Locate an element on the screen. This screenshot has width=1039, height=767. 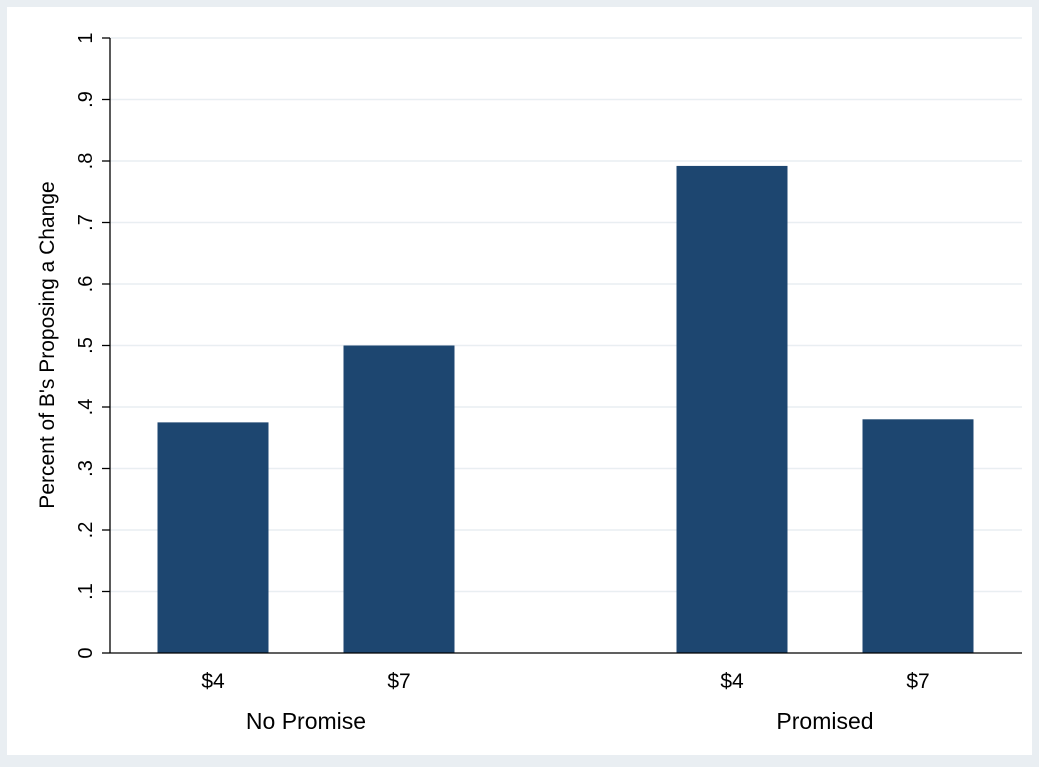
y-tick-label: 1 is located at coordinates (86, 37).